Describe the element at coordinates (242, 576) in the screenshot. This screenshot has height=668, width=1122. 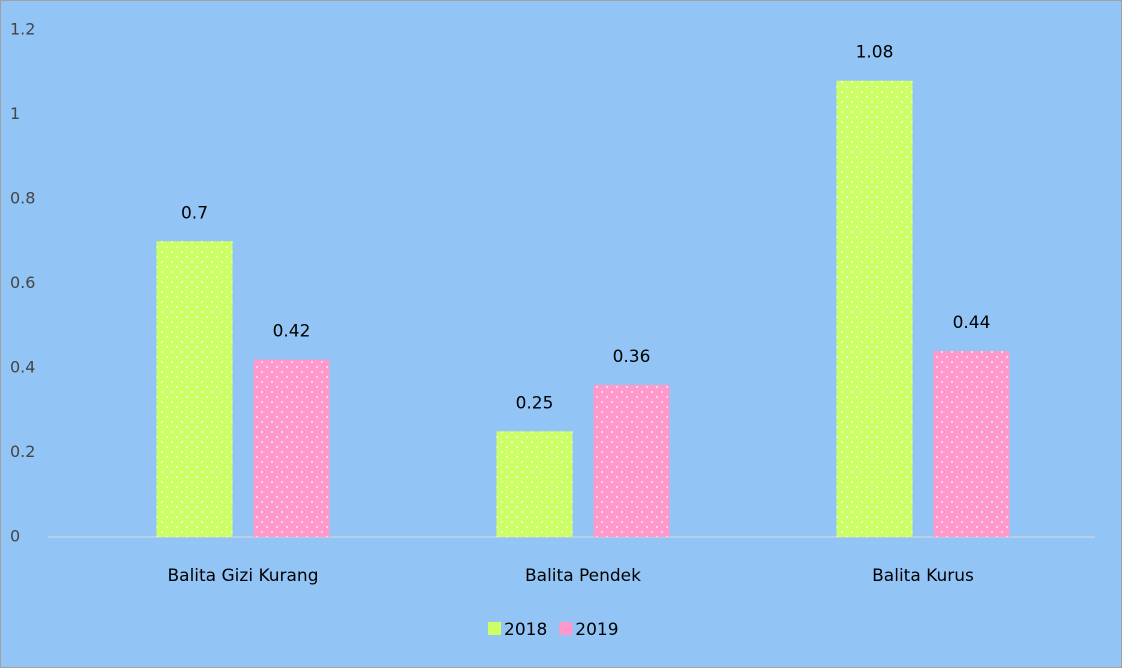
I see `x-tick-label: Balita Gizi Kurang` at that location.